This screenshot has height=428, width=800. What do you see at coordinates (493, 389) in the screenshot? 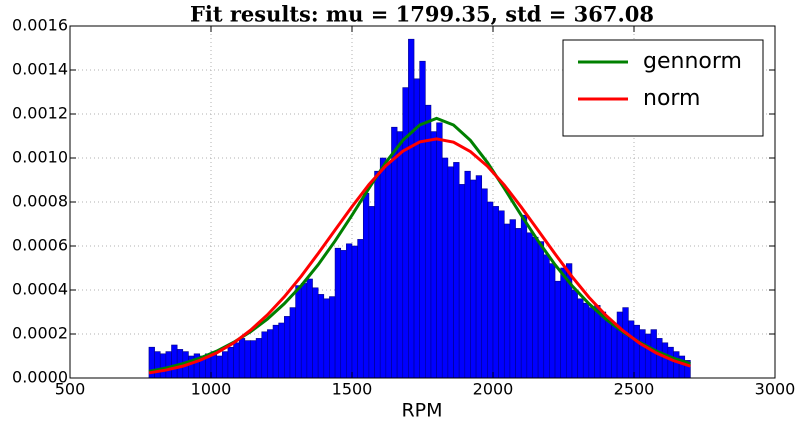
I see `x-tick-label: 2000` at bounding box center [493, 389].